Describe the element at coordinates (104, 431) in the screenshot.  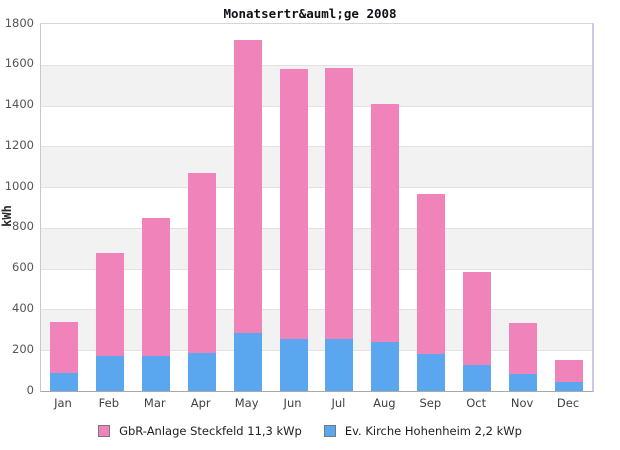
I see `legend-swatch-pink-icon` at that location.